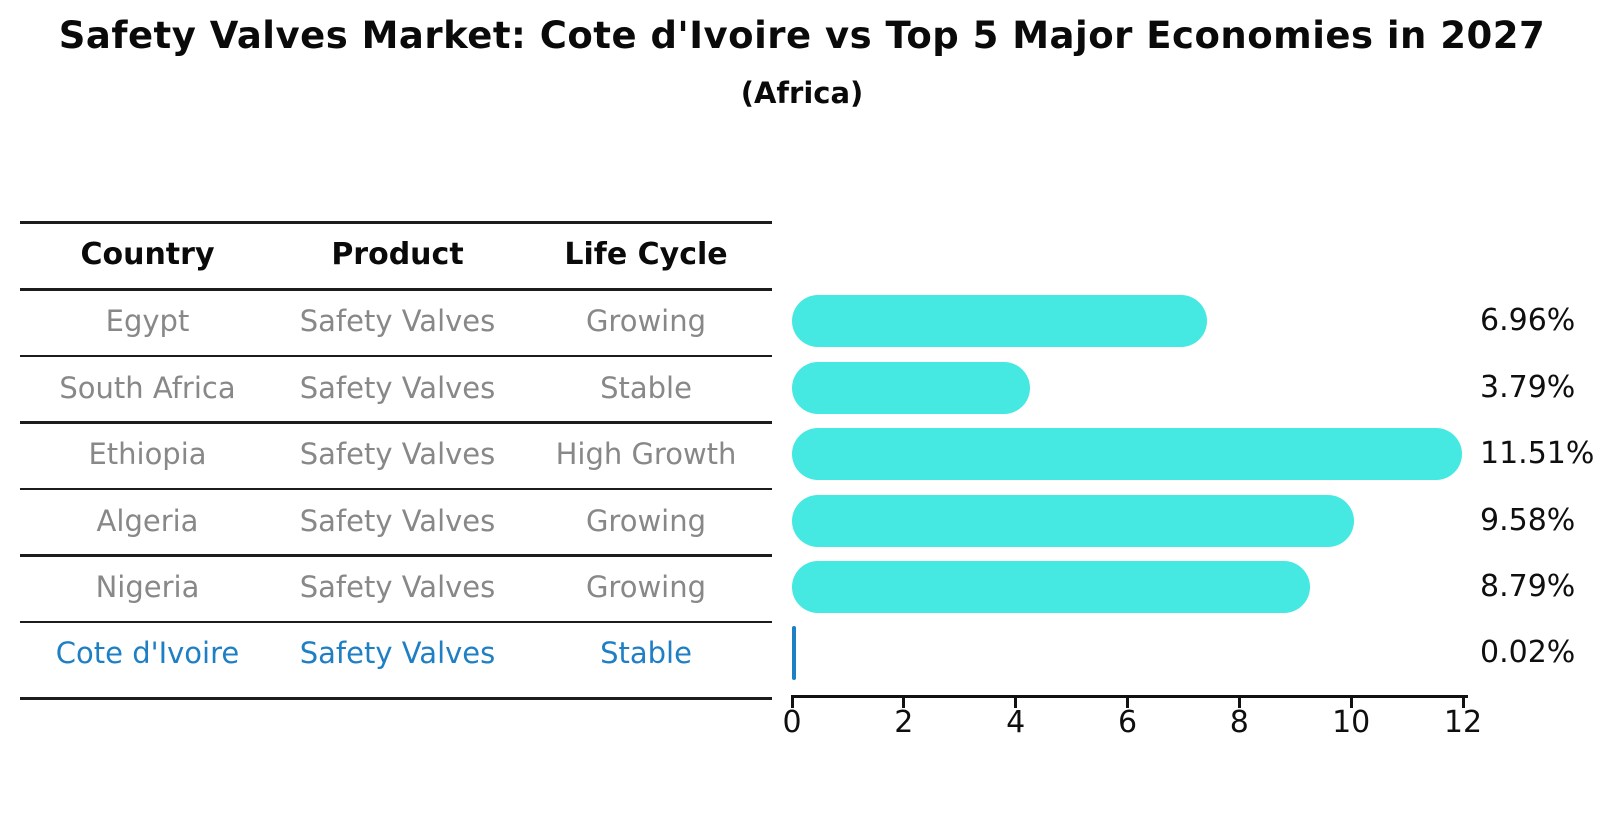  What do you see at coordinates (904, 722) in the screenshot?
I see `x-tick-label: 2` at bounding box center [904, 722].